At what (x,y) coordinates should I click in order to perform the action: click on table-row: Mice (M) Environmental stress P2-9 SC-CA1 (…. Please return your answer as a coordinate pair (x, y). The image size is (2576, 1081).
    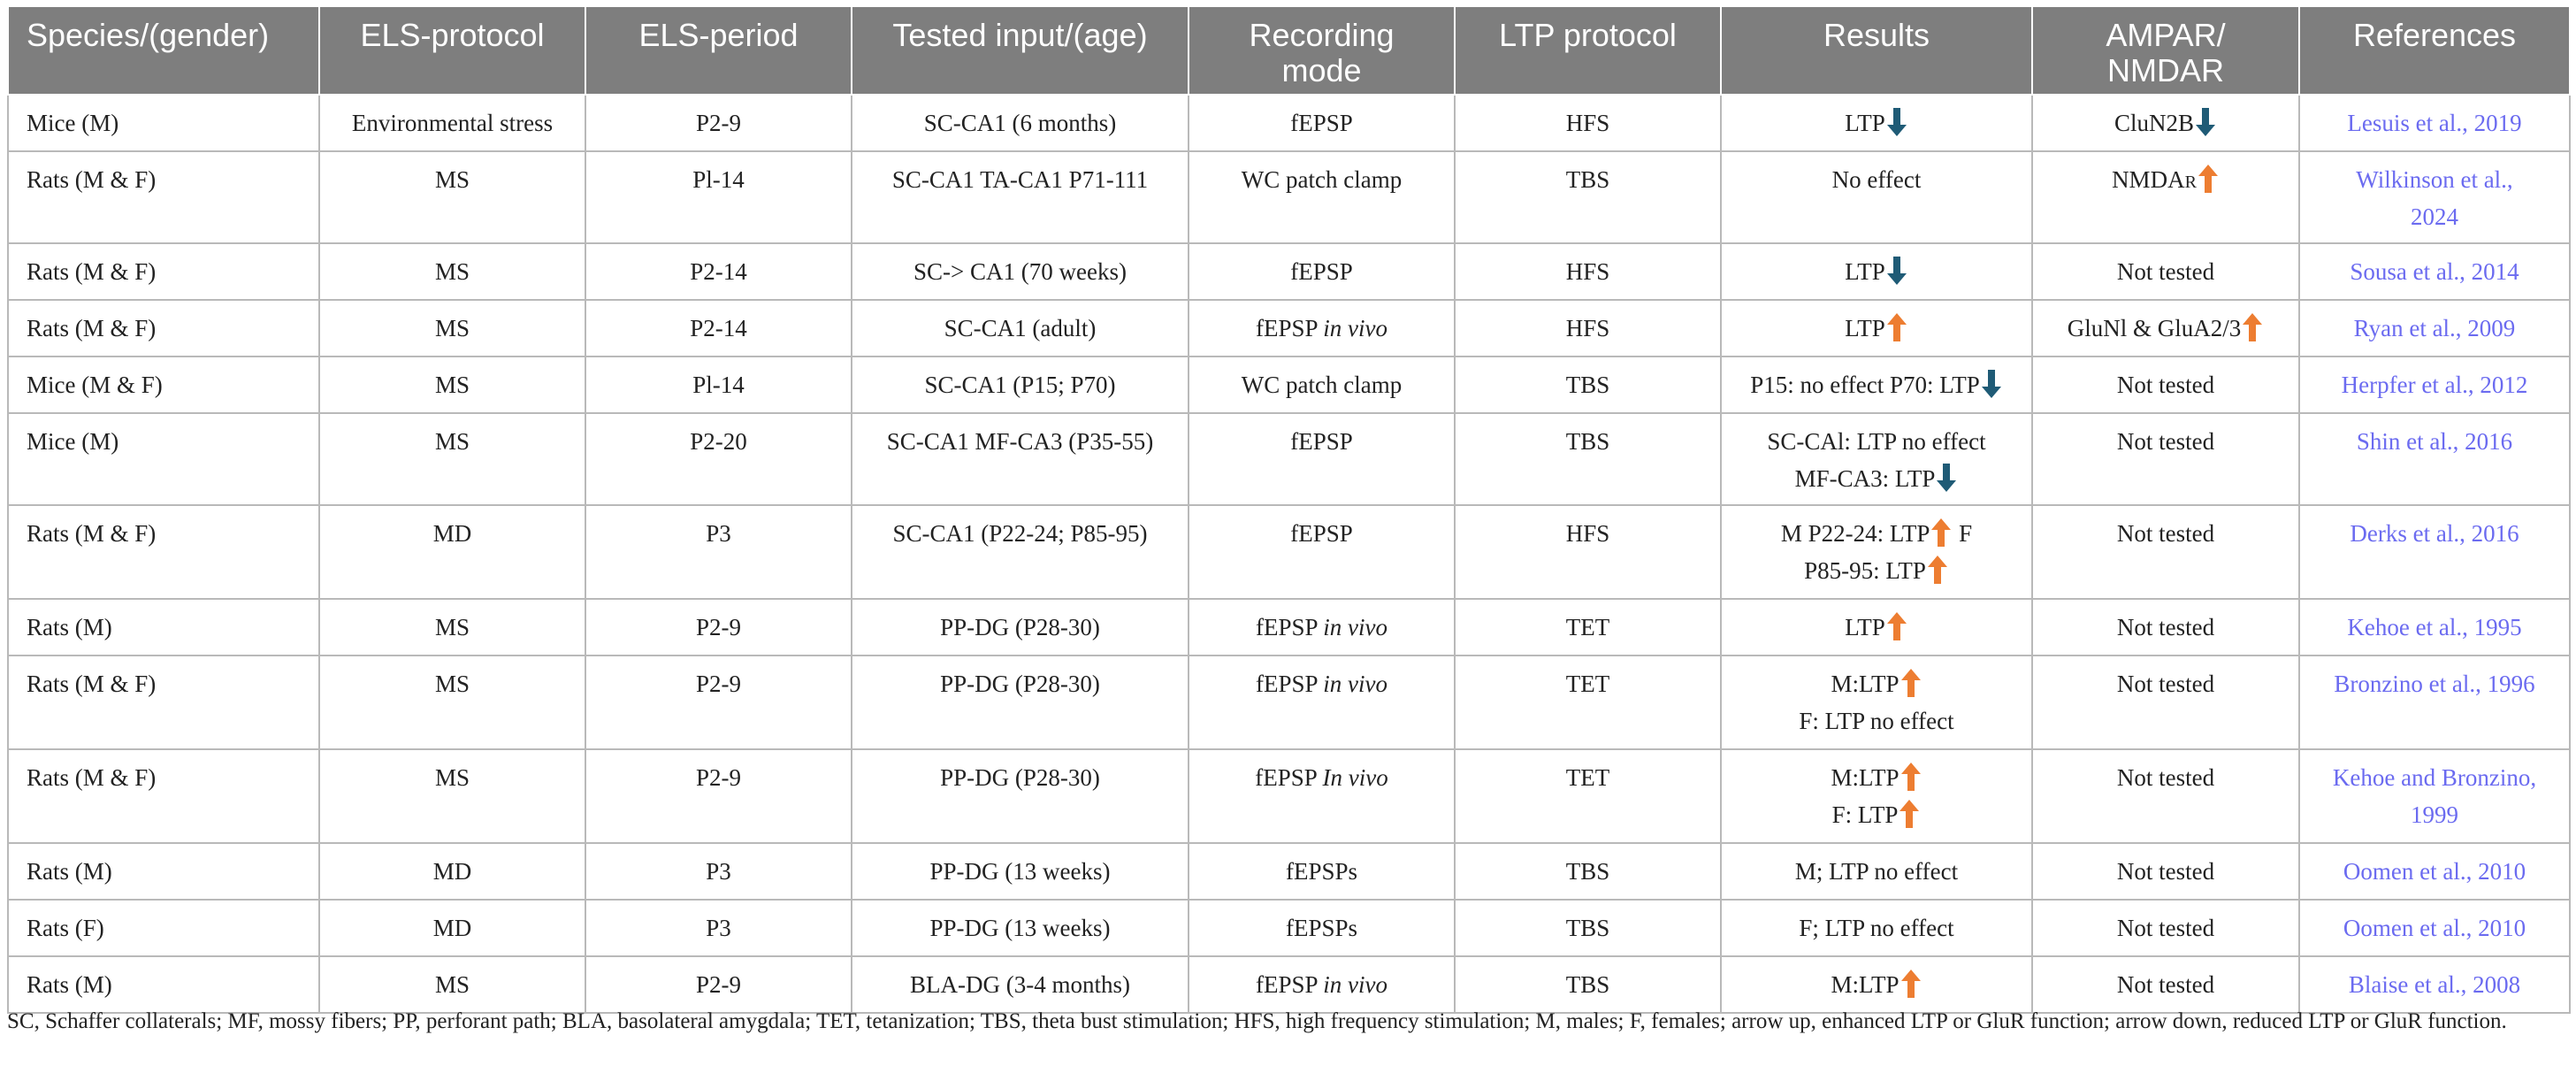
    Looking at the image, I should click on (1289, 123).